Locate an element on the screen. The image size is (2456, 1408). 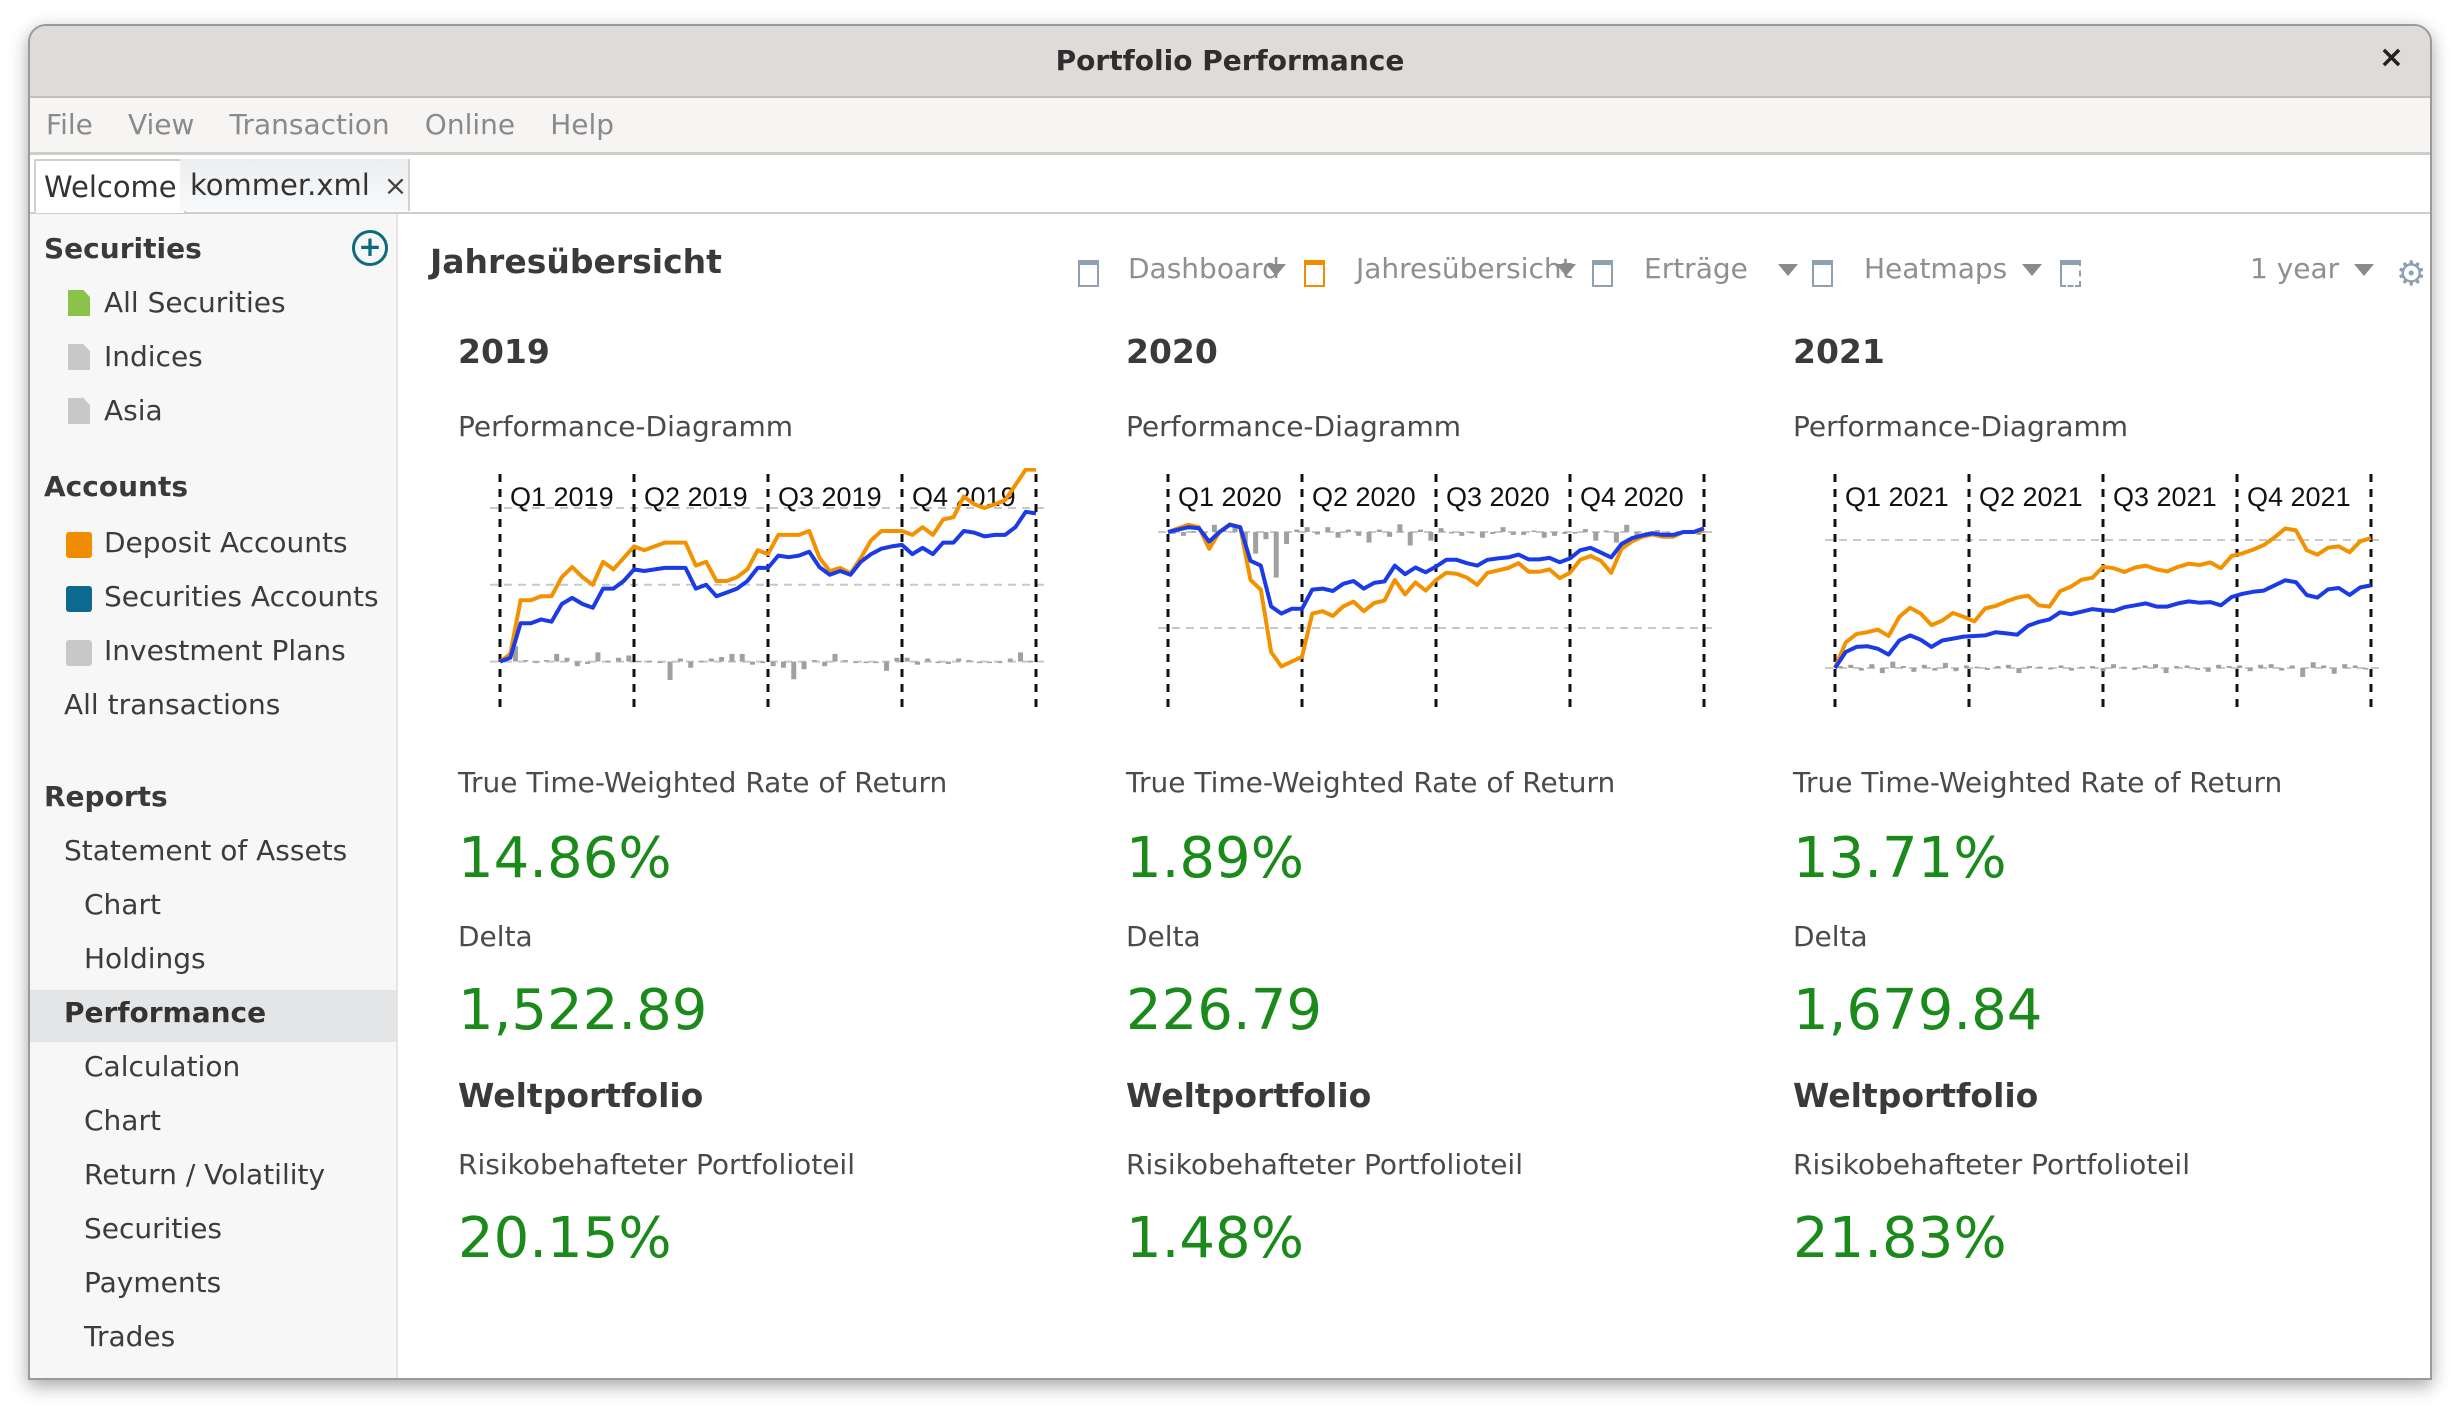
performance-chart-2020: Q1 2020 Q2 2020 Q3 2020 Q4 2020 is located at coordinates (1436, 593).